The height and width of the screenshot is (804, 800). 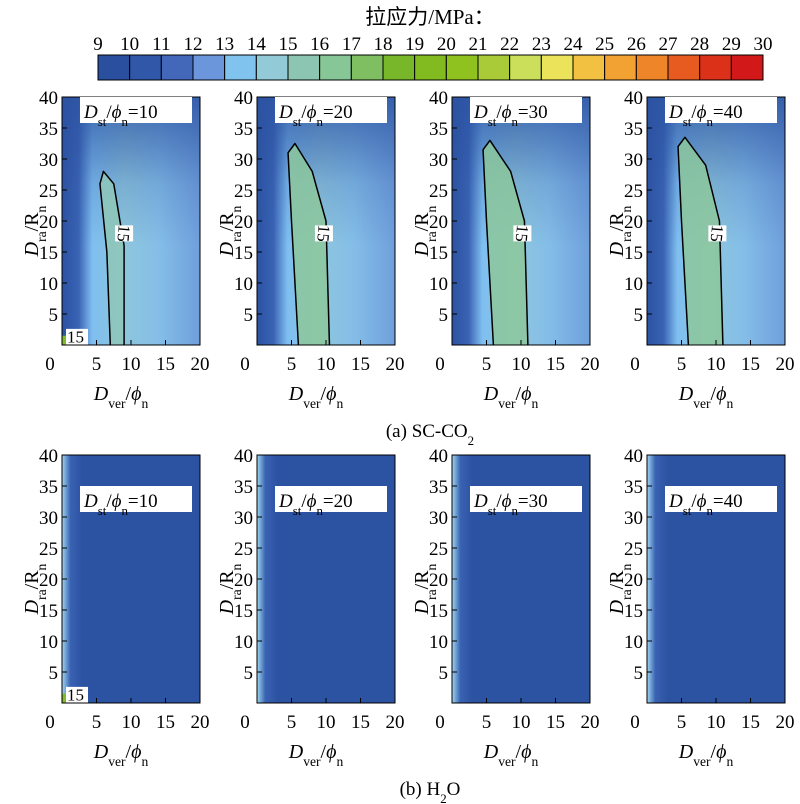 I want to click on panel-label: Dst/ϕn=30, so click(x=510, y=115).